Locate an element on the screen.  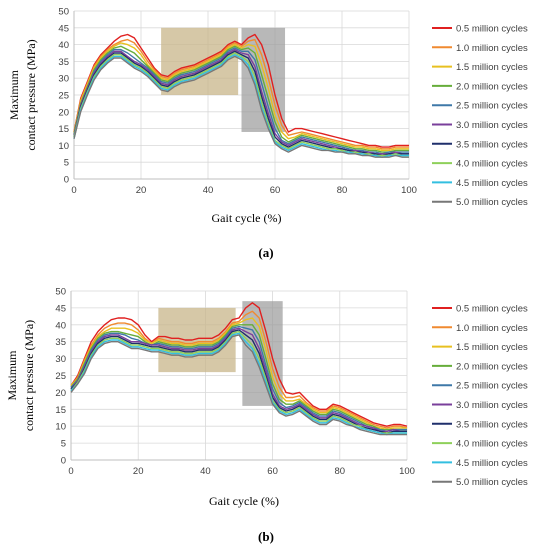
panel-label: (b) is located at coordinates (266, 536).